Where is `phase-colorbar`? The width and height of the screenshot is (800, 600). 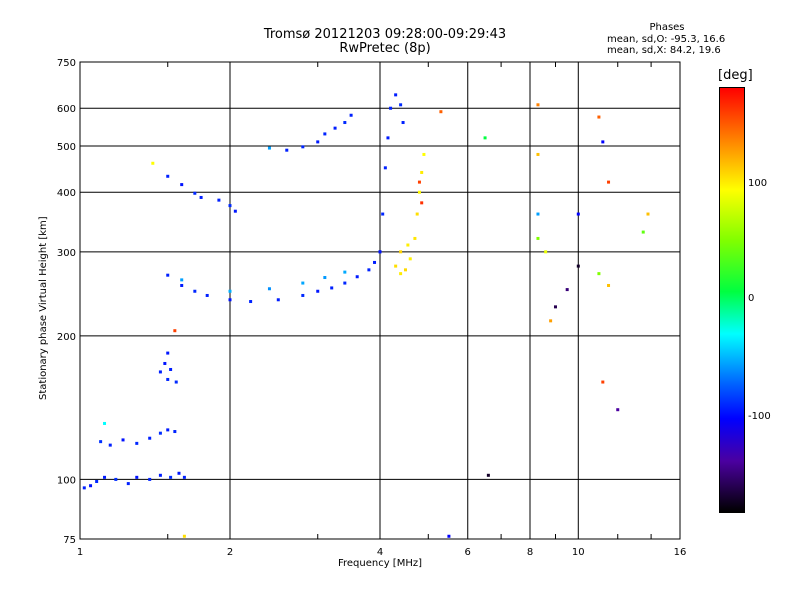
phase-colorbar is located at coordinates (732, 300).